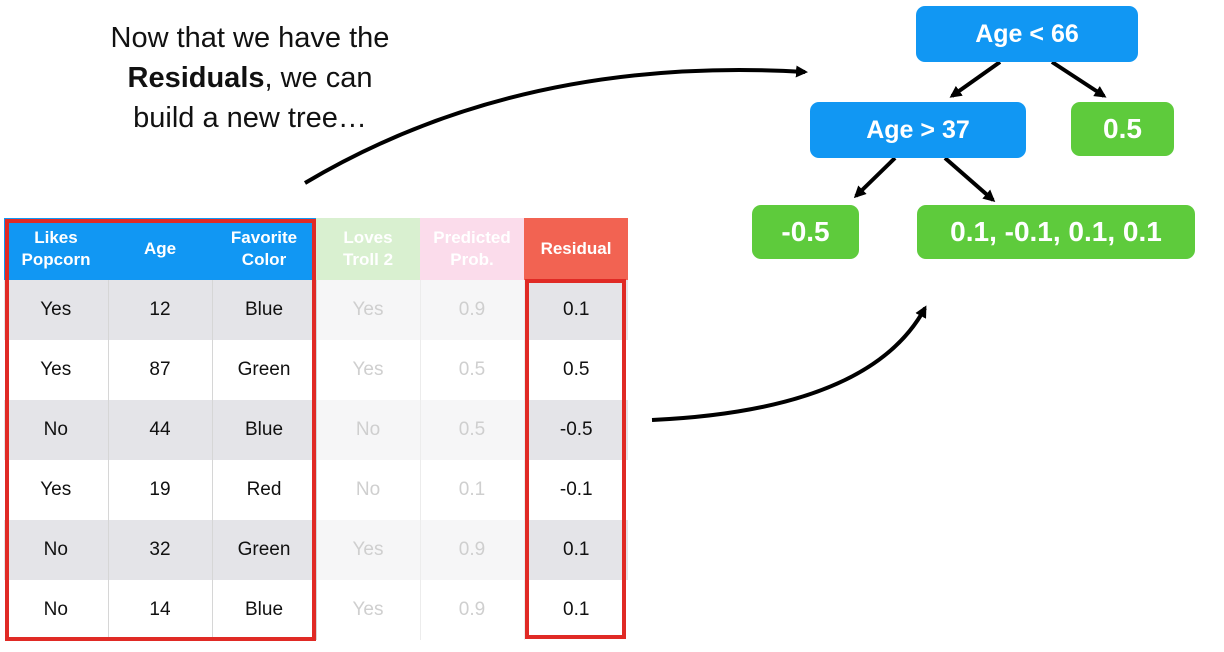  What do you see at coordinates (875, 177) in the screenshot?
I see `edge-left-to-leftleaf` at bounding box center [875, 177].